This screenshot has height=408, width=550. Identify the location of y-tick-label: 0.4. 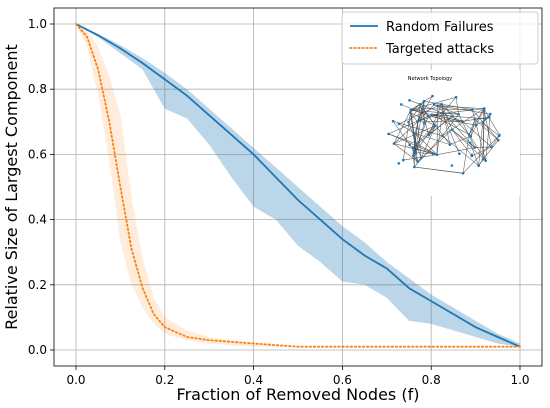
(37, 220).